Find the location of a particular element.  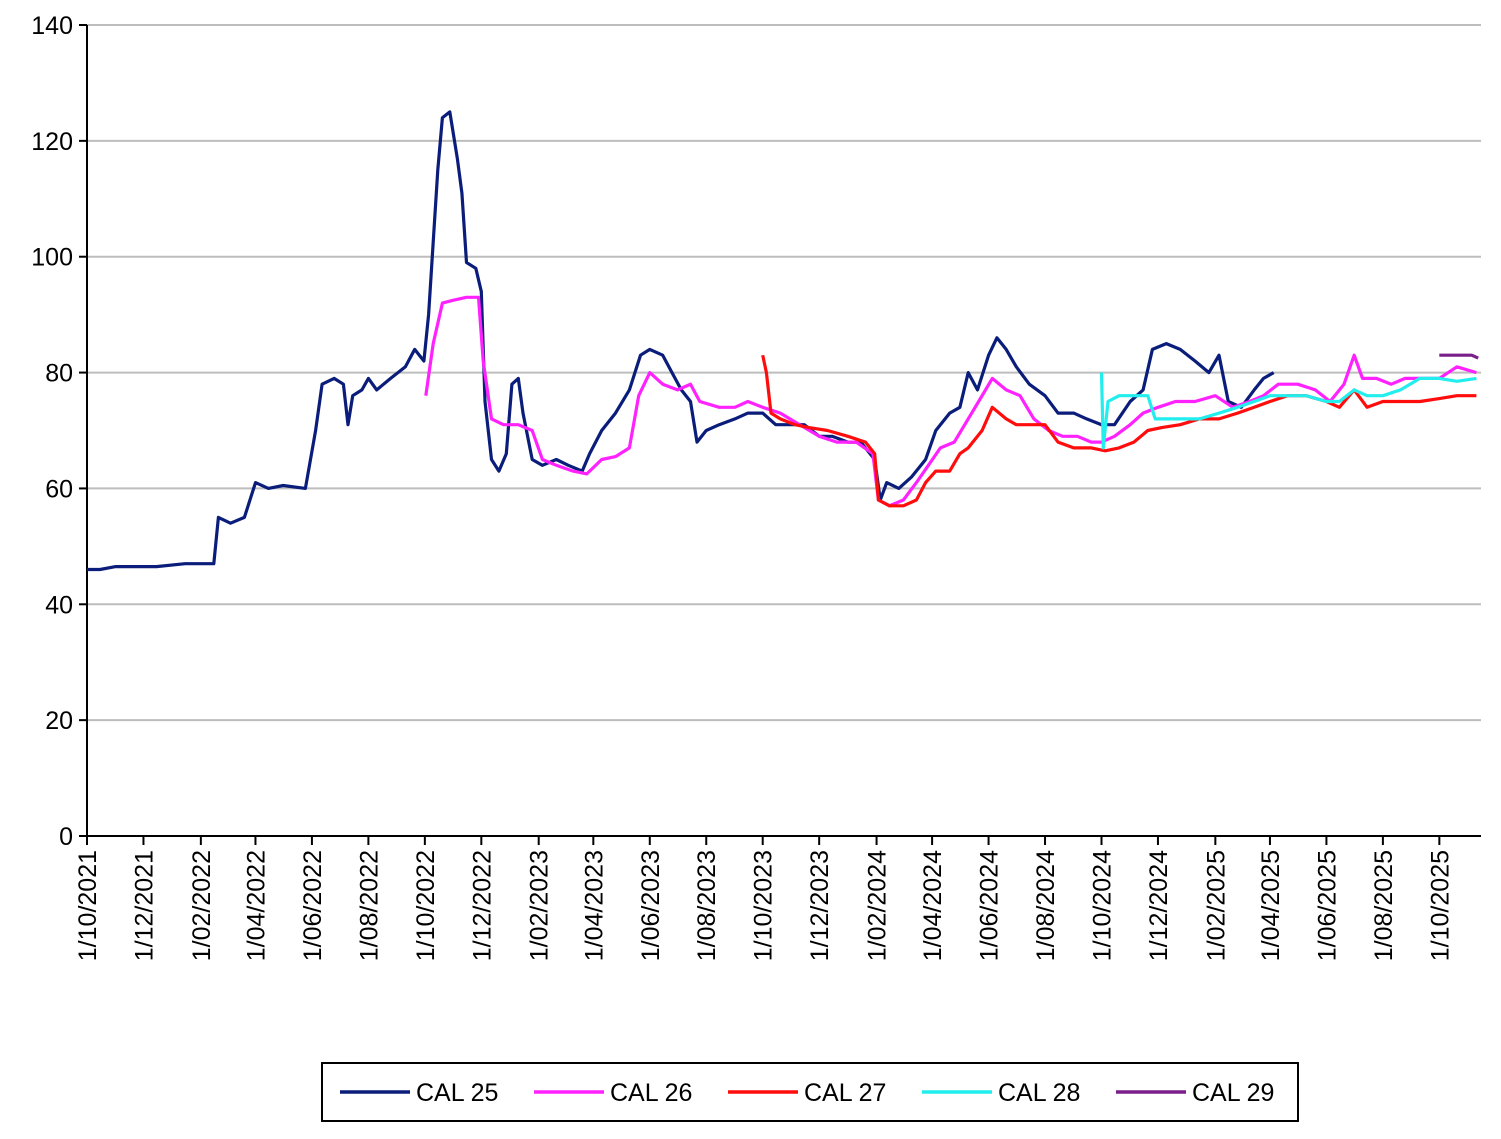

x-tick-label: 1/10/2024 is located at coordinates (1102, 905).